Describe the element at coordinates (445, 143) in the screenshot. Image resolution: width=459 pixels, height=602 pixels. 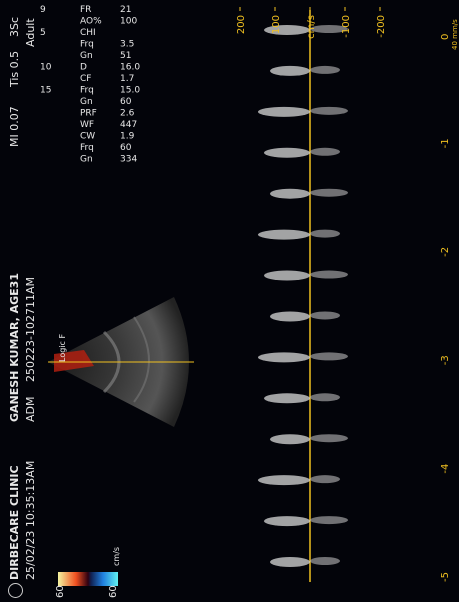
I see `time-tick-label: -1` at that location.